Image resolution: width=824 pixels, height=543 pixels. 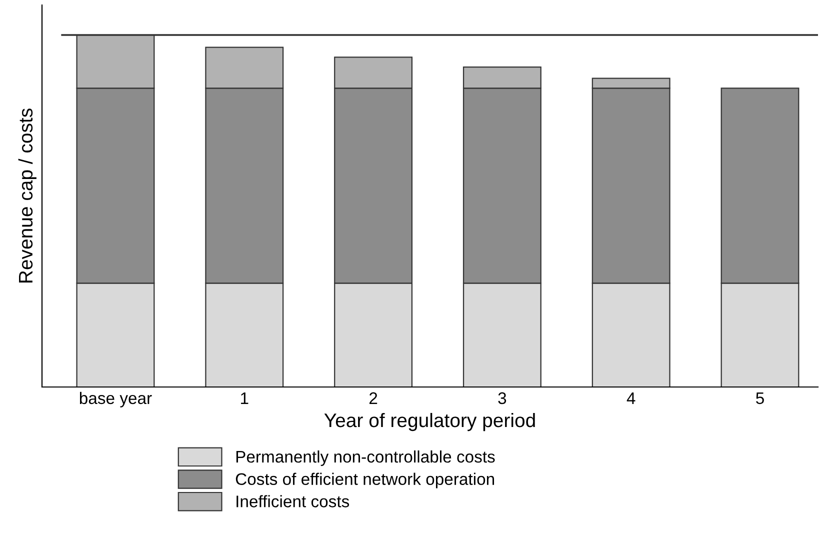 What do you see at coordinates (502, 398) in the screenshot?
I see `x-tick-label: 3` at bounding box center [502, 398].